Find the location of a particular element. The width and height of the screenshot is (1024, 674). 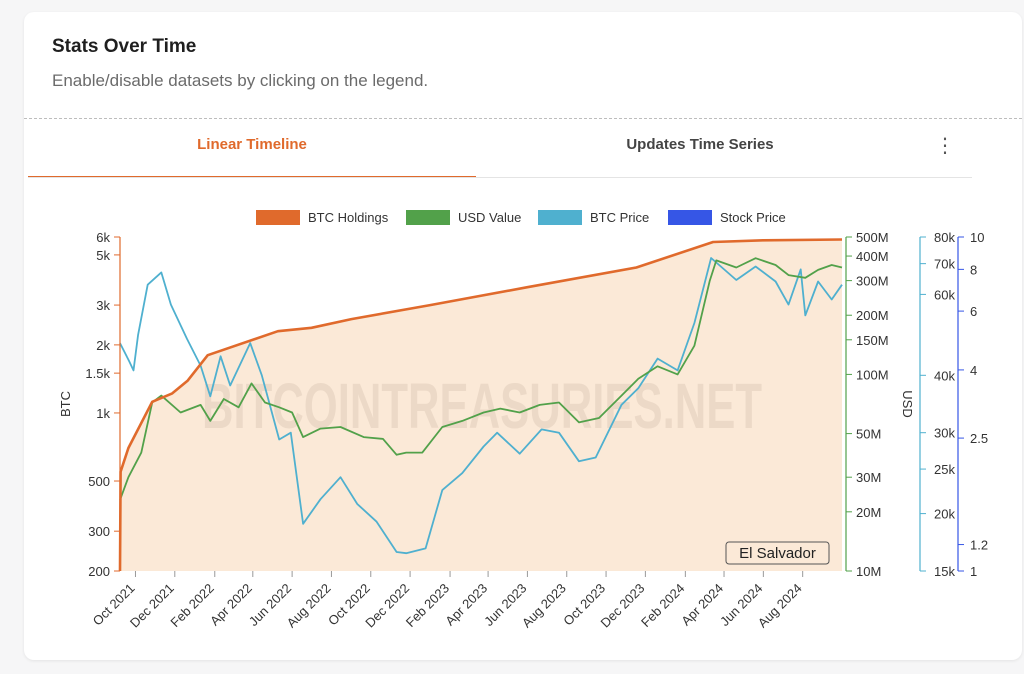

el-salvador-badge-frame is located at coordinates (777, 553).